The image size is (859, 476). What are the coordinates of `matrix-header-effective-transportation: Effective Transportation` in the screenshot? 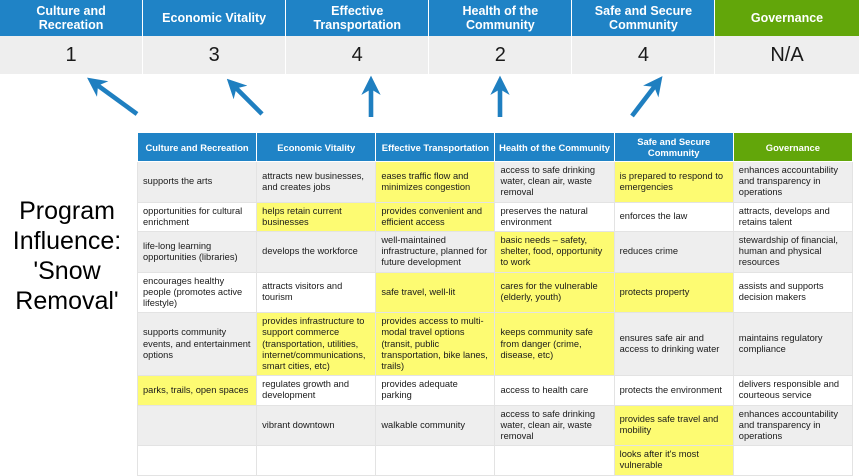 It's located at (435, 147).